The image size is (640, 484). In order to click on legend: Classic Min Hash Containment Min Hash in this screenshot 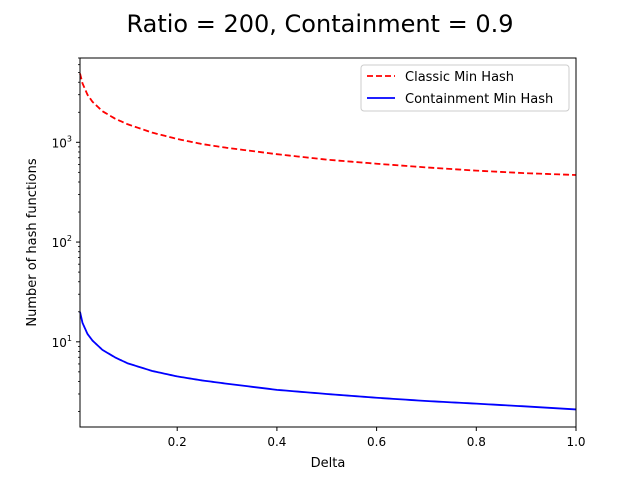, I will do `click(465, 88)`.